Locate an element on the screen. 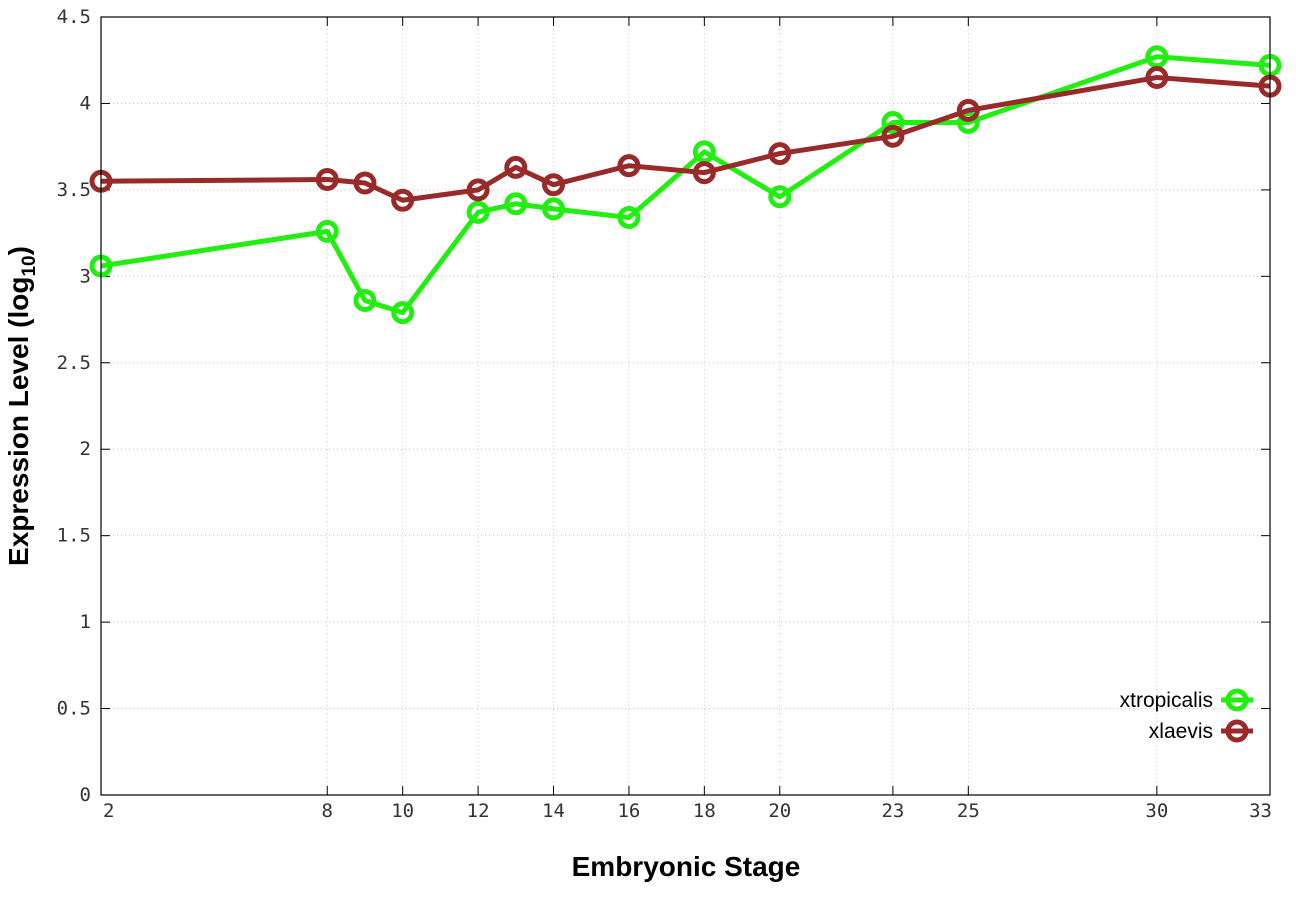 The height and width of the screenshot is (907, 1296). x-tick-label: 8 is located at coordinates (327, 811).